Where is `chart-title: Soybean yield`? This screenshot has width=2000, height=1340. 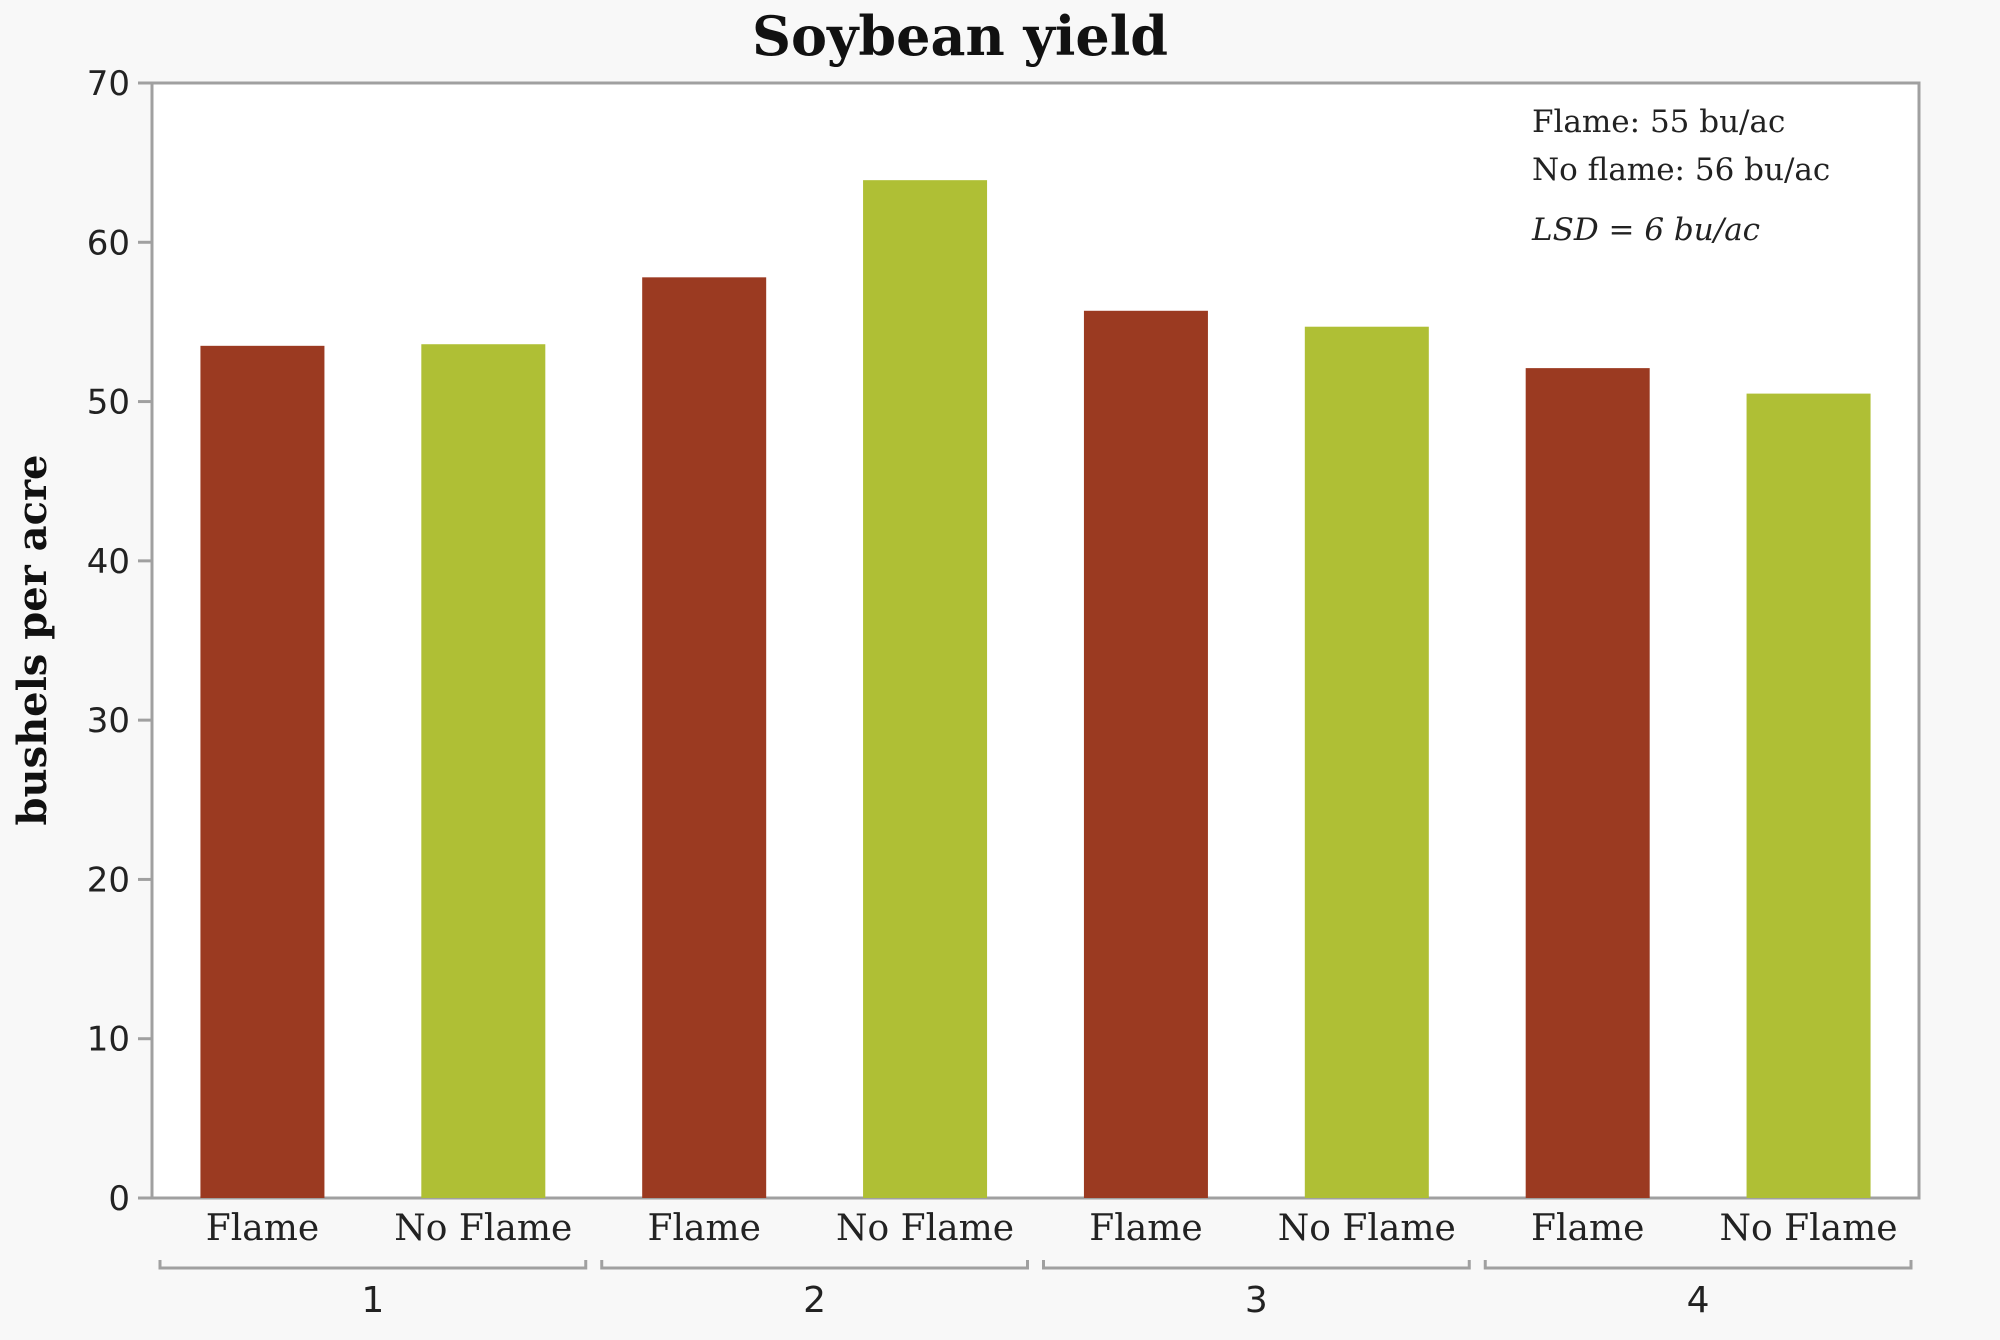
chart-title: Soybean yield is located at coordinates (960, 36).